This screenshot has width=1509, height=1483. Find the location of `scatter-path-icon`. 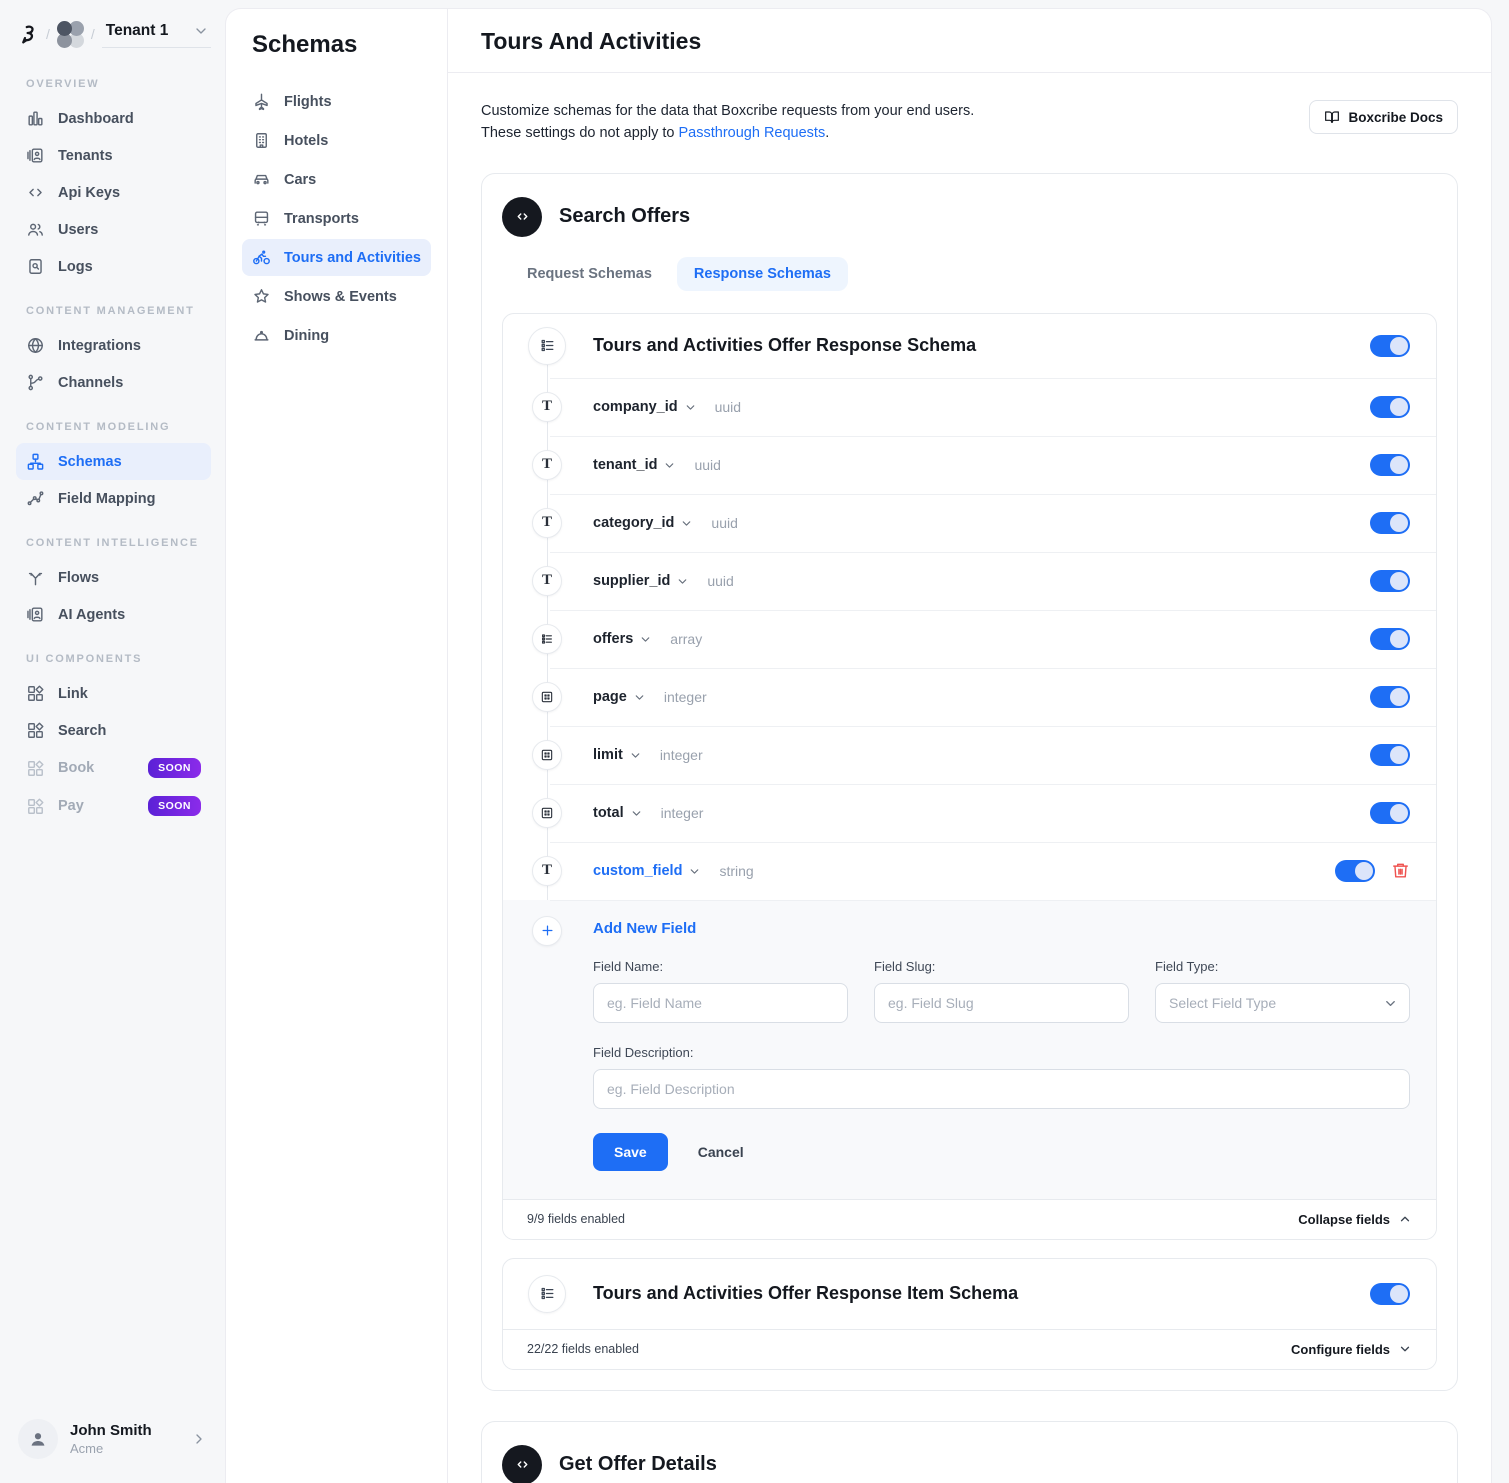

scatter-path-icon is located at coordinates (35, 498).